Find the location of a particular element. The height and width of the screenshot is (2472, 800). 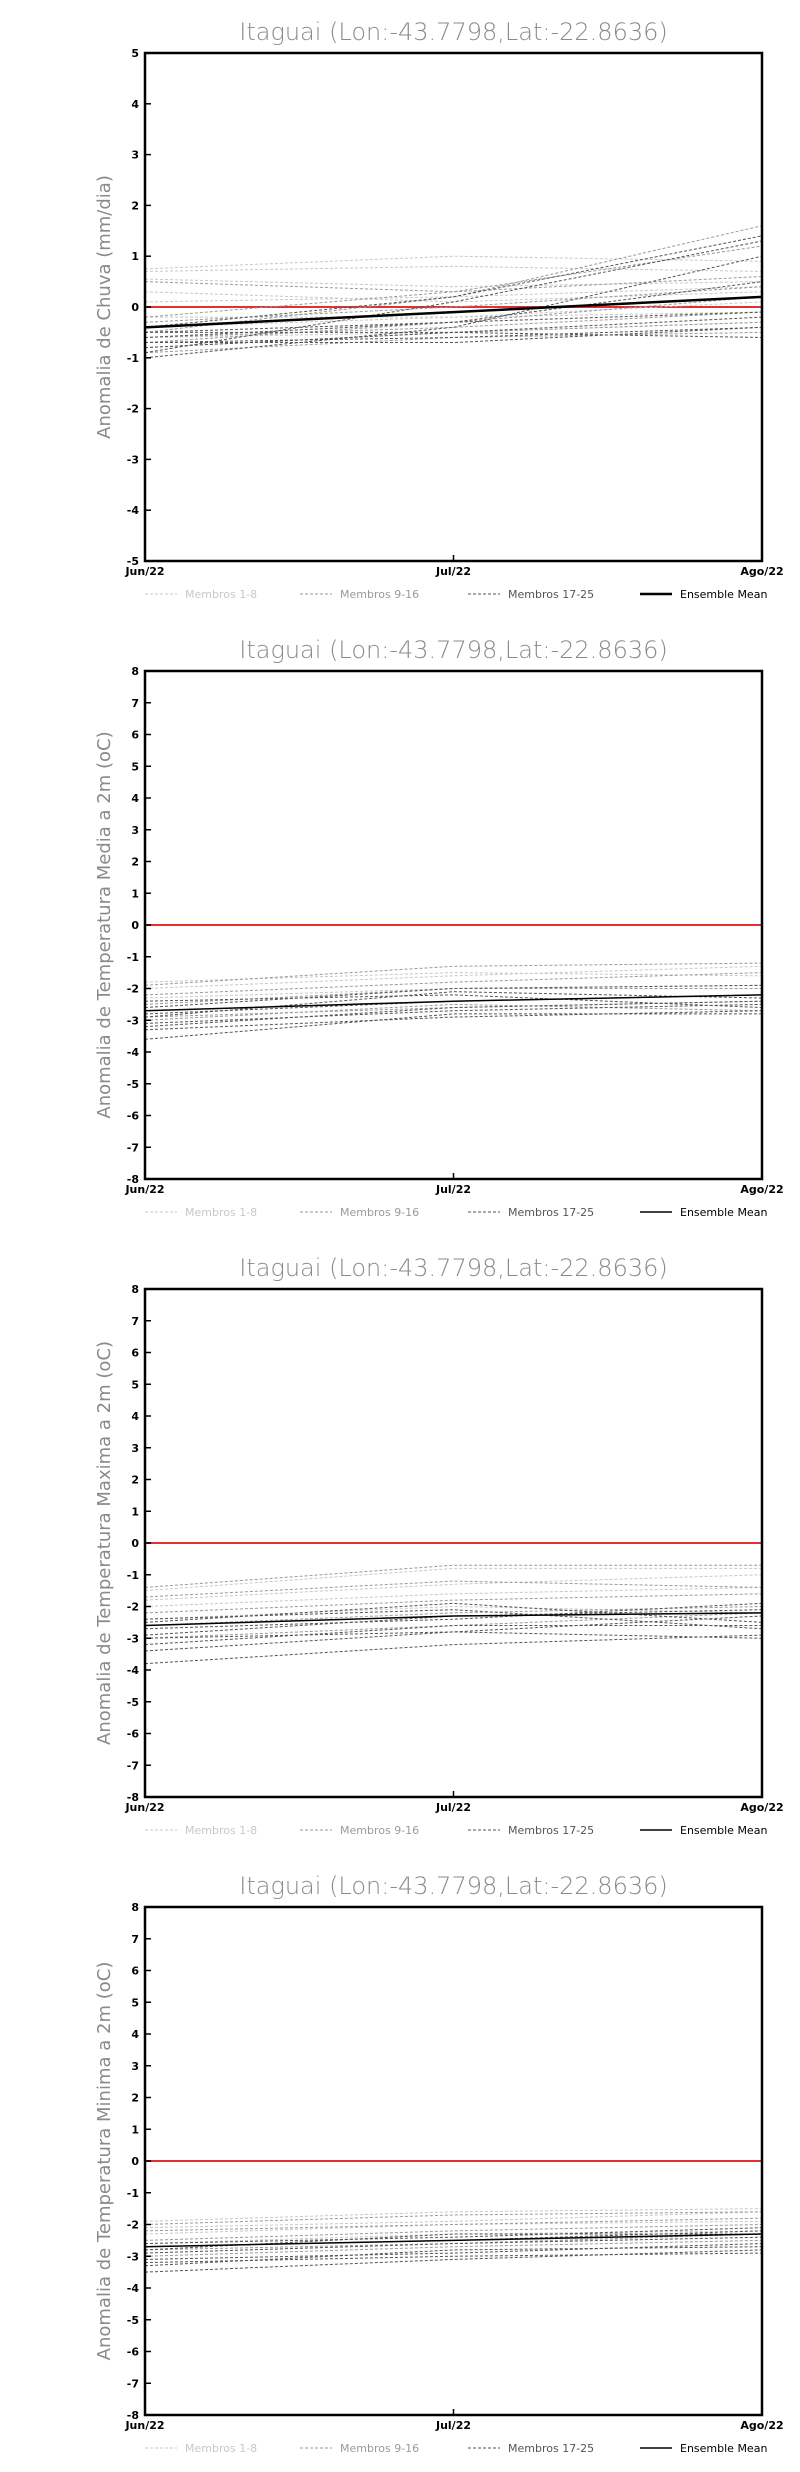

y-tick-label: 6 is located at coordinates (135, 1353).